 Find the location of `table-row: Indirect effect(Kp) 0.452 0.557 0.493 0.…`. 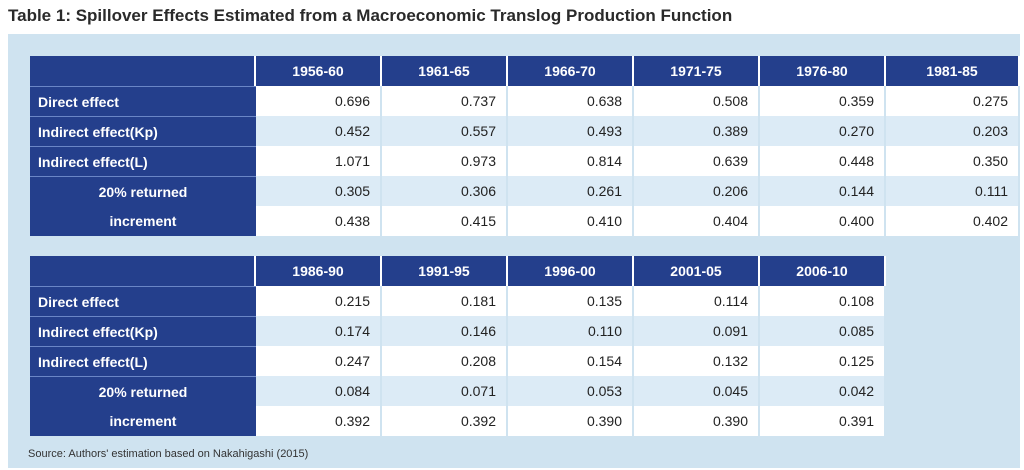

table-row: Indirect effect(Kp) 0.452 0.557 0.493 0.… is located at coordinates (525, 131).